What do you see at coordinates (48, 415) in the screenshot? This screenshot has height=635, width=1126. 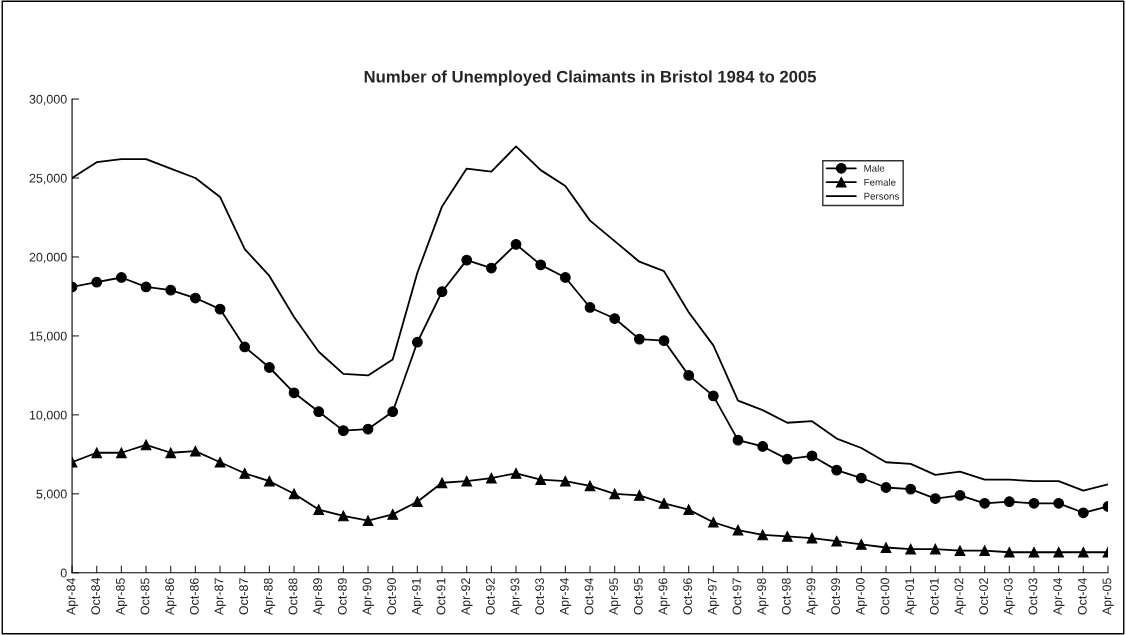 I see `y-tick-label: 10,000` at bounding box center [48, 415].